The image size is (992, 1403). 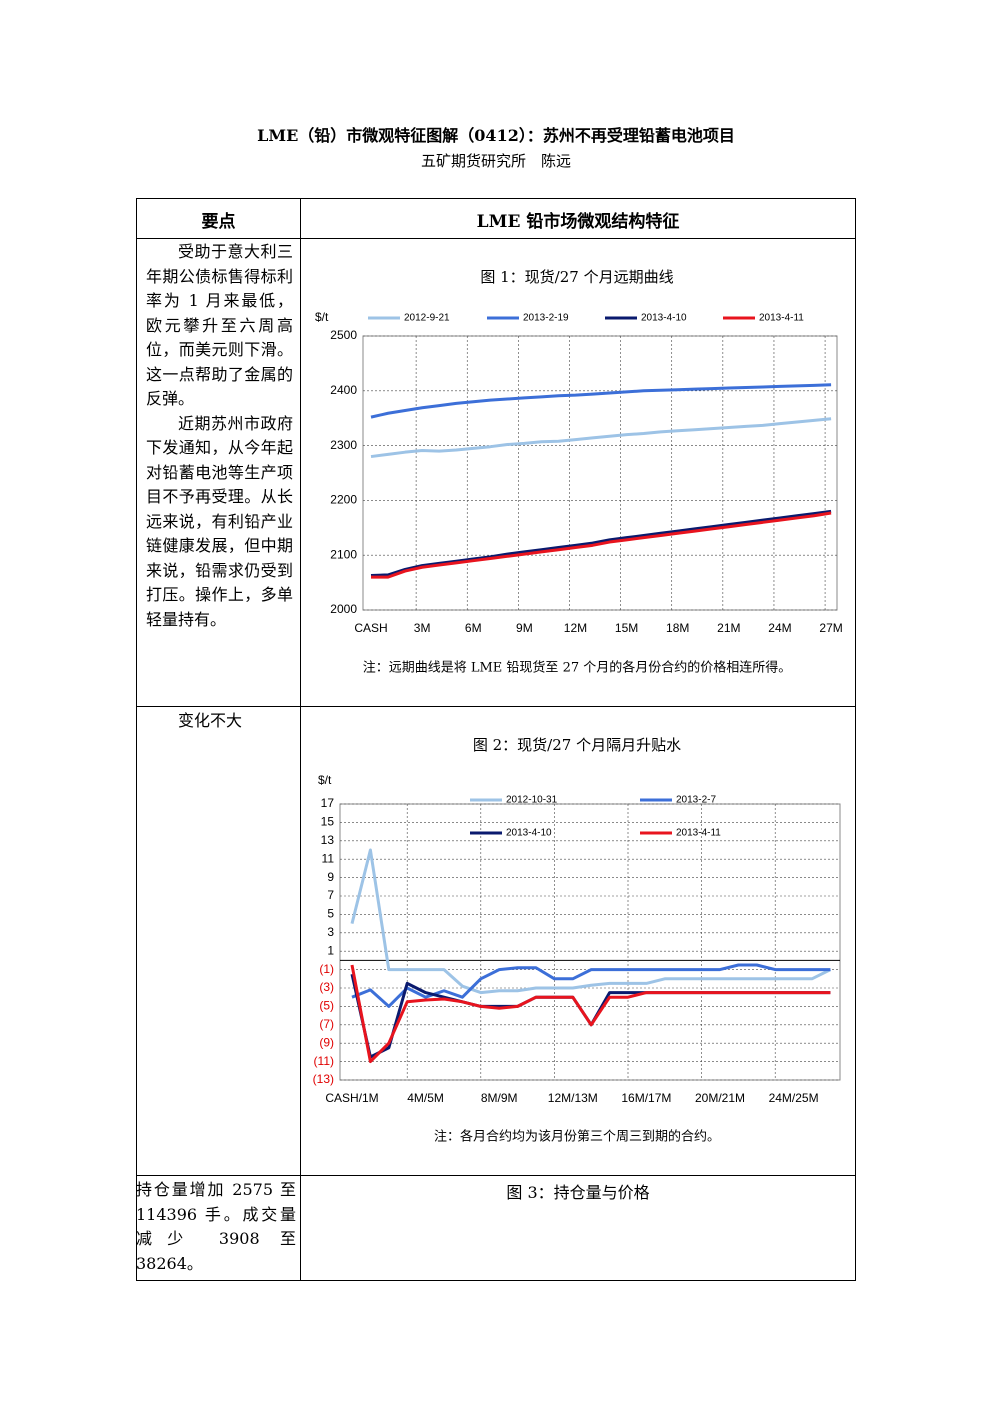 I want to click on y-tick-label: (3), so click(x=326, y=987).